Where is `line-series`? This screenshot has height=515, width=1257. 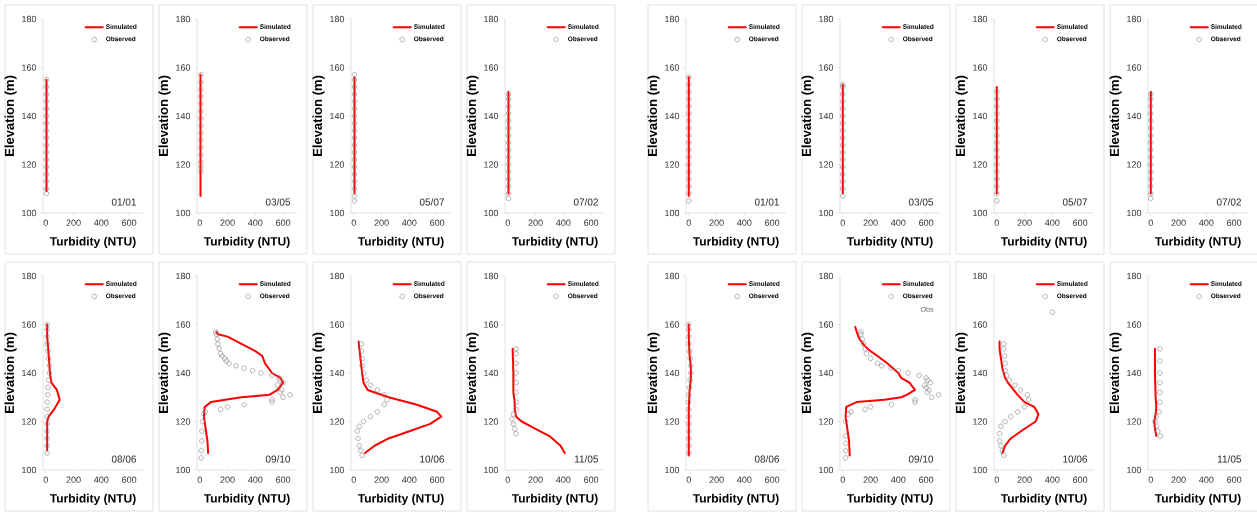
line-series is located at coordinates (538, 401).